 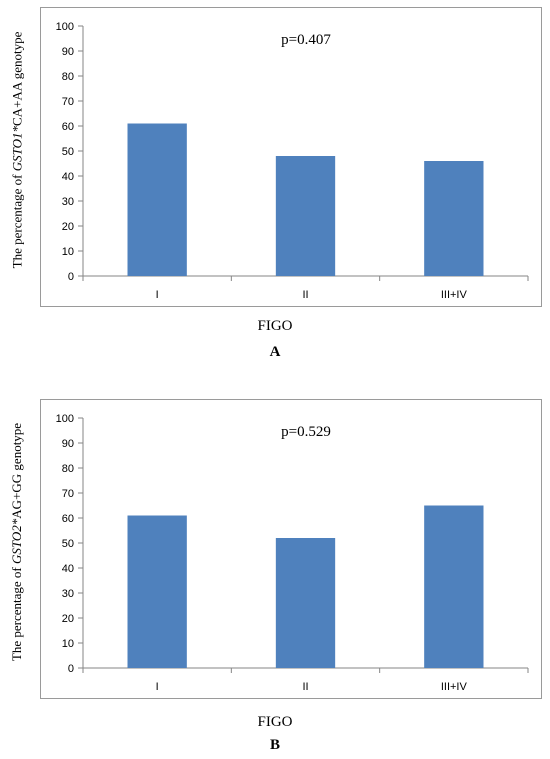 What do you see at coordinates (68, 594) in the screenshot?
I see `chart-b-y-tick-label: 30` at bounding box center [68, 594].